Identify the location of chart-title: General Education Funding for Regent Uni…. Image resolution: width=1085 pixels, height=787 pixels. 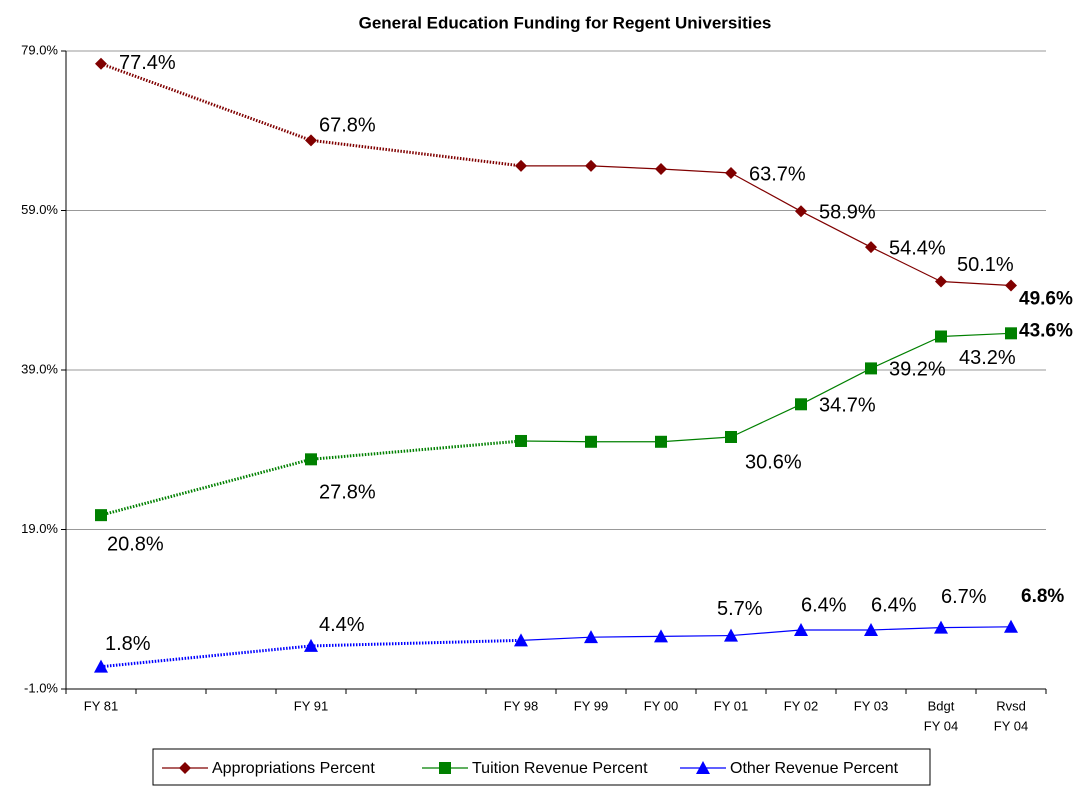
(565, 22).